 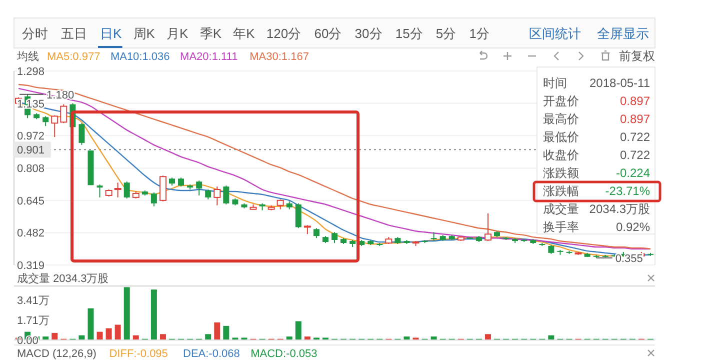 What do you see at coordinates (140, 57) in the screenshot?
I see `text: MA10:1.036` at bounding box center [140, 57].